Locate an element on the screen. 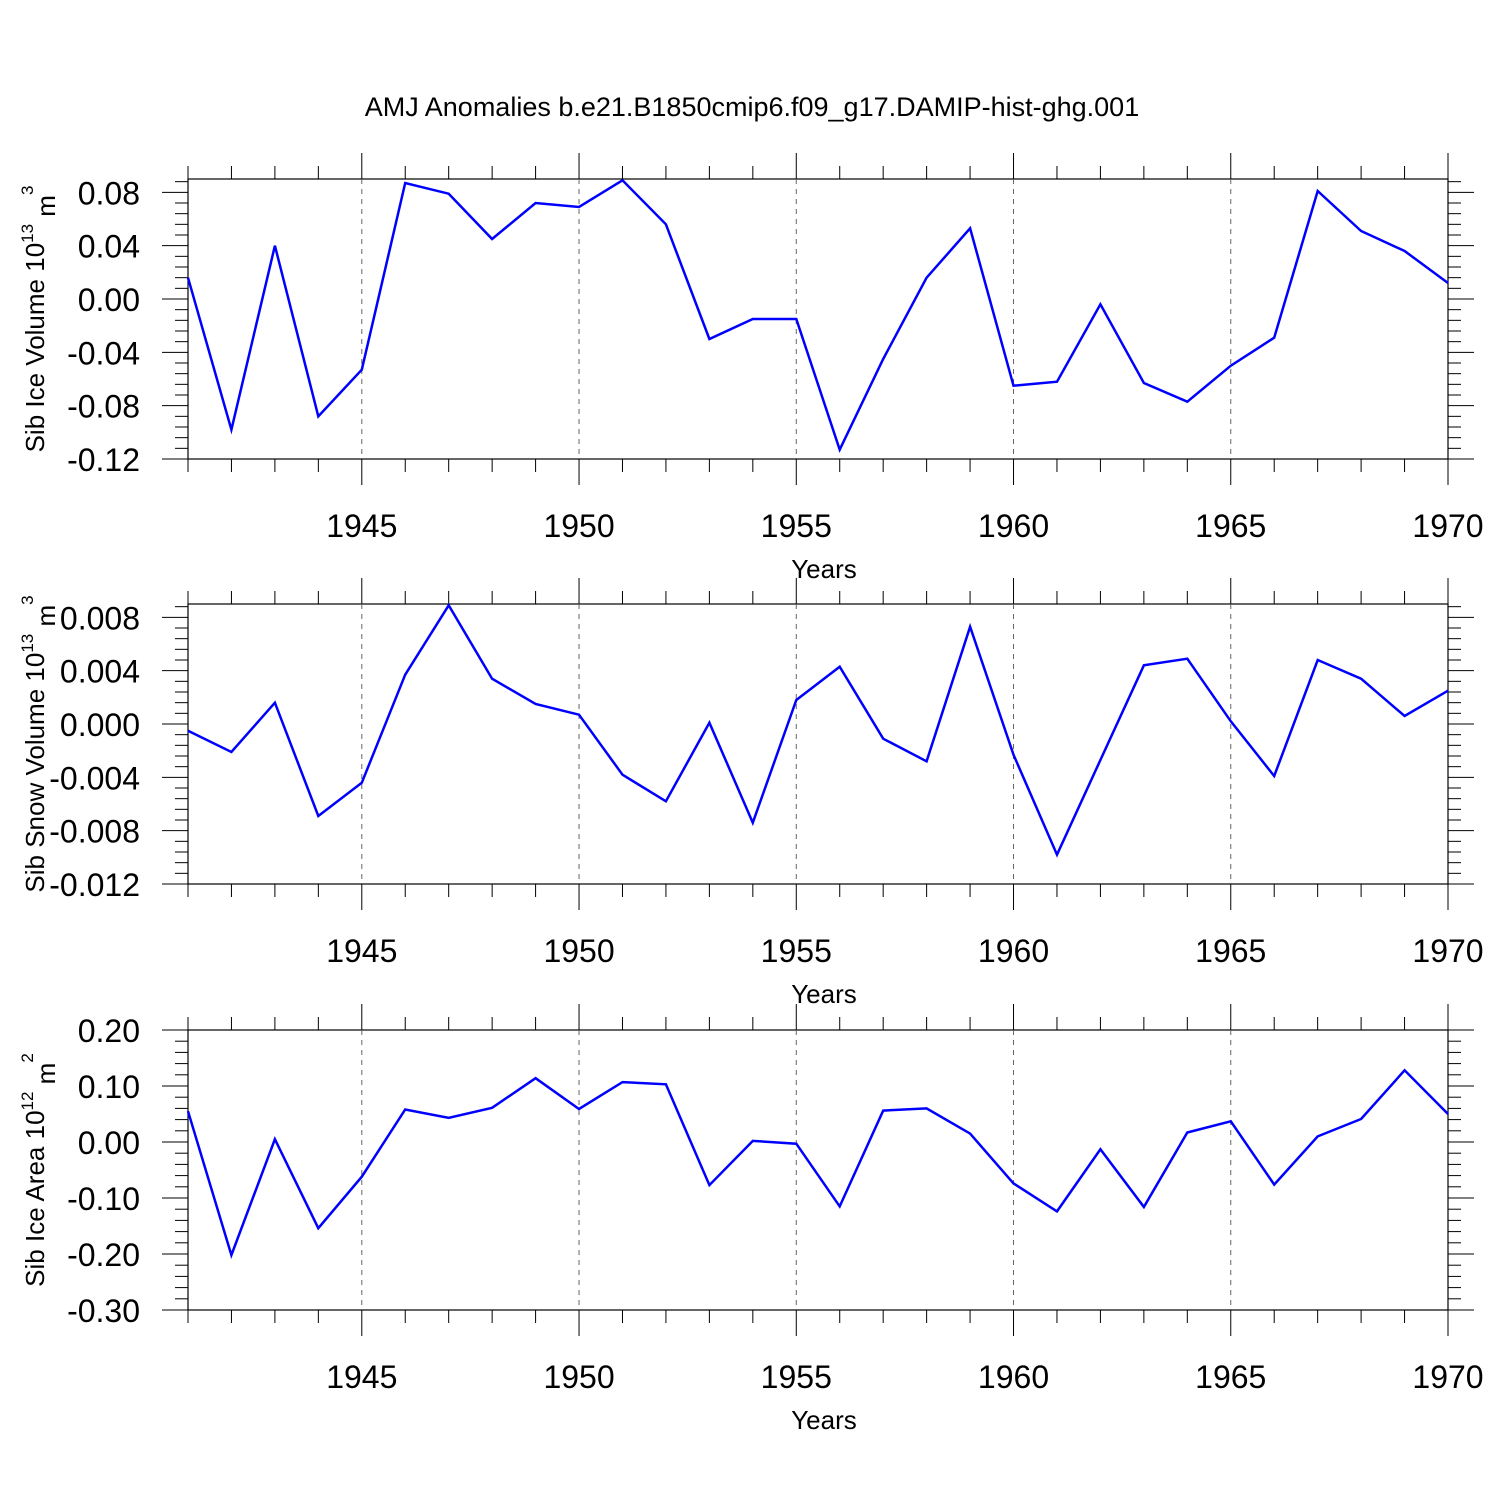 This screenshot has height=1500, width=1500. y-tick-label: -0.20 is located at coordinates (103, 1255).